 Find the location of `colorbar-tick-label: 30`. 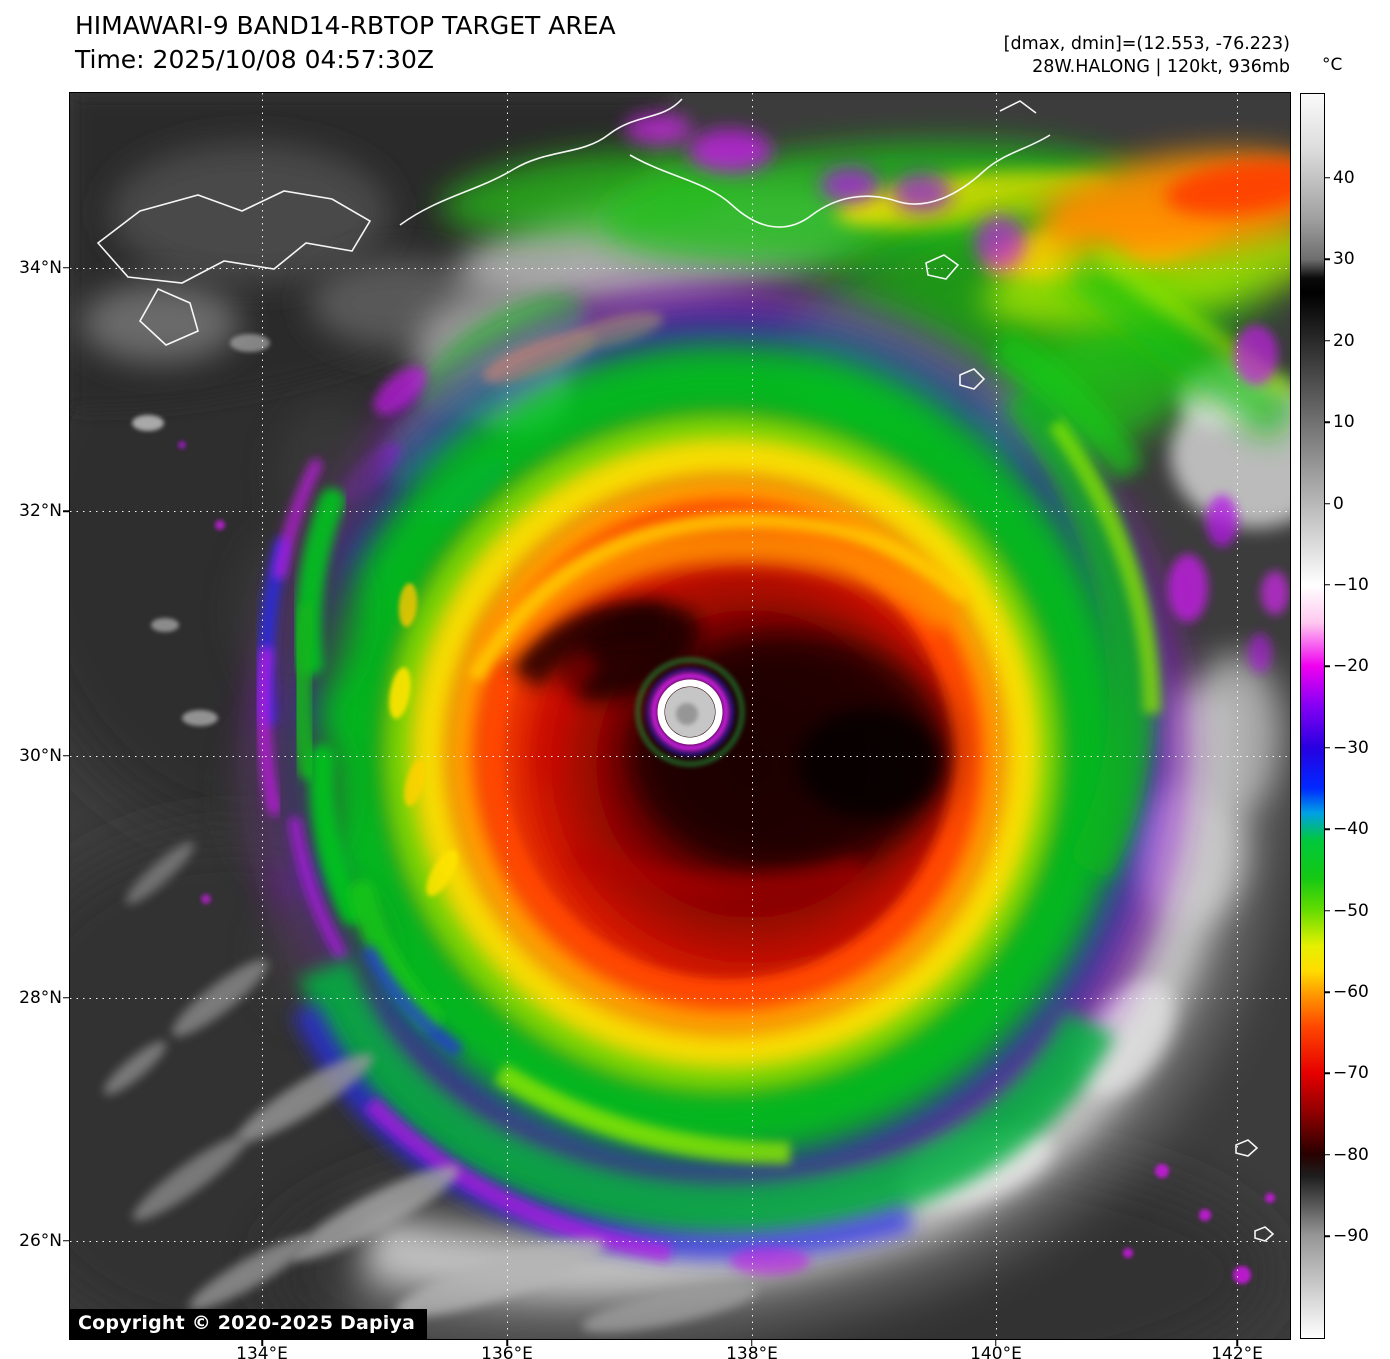

colorbar-tick-label: 30 is located at coordinates (1344, 259).